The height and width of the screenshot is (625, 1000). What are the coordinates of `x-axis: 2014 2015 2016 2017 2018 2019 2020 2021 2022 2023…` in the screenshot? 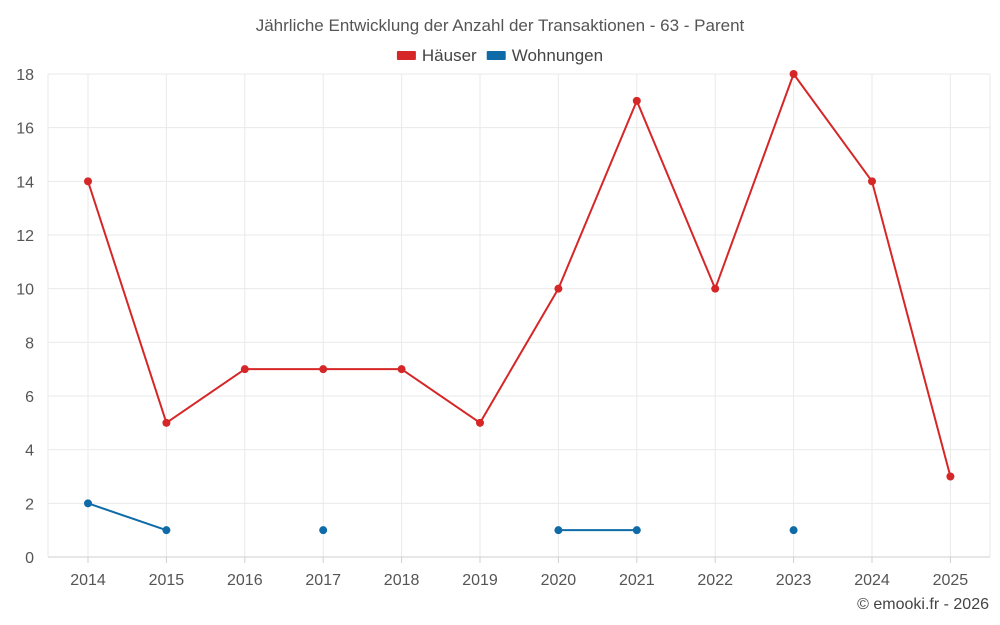 It's located at (519, 573).